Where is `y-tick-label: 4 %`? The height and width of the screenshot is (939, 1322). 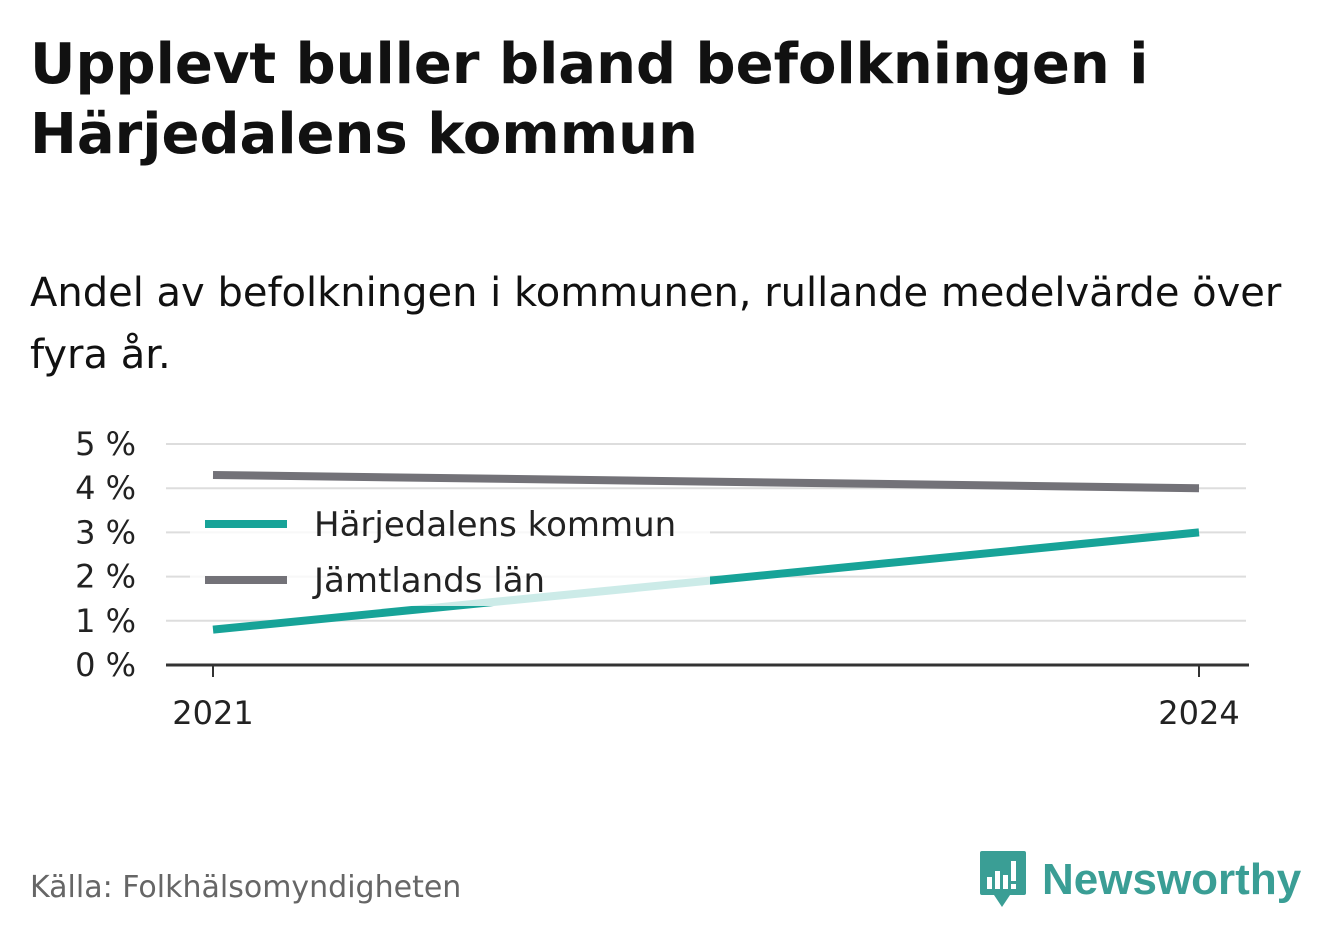 y-tick-label: 4 % is located at coordinates (105, 488).